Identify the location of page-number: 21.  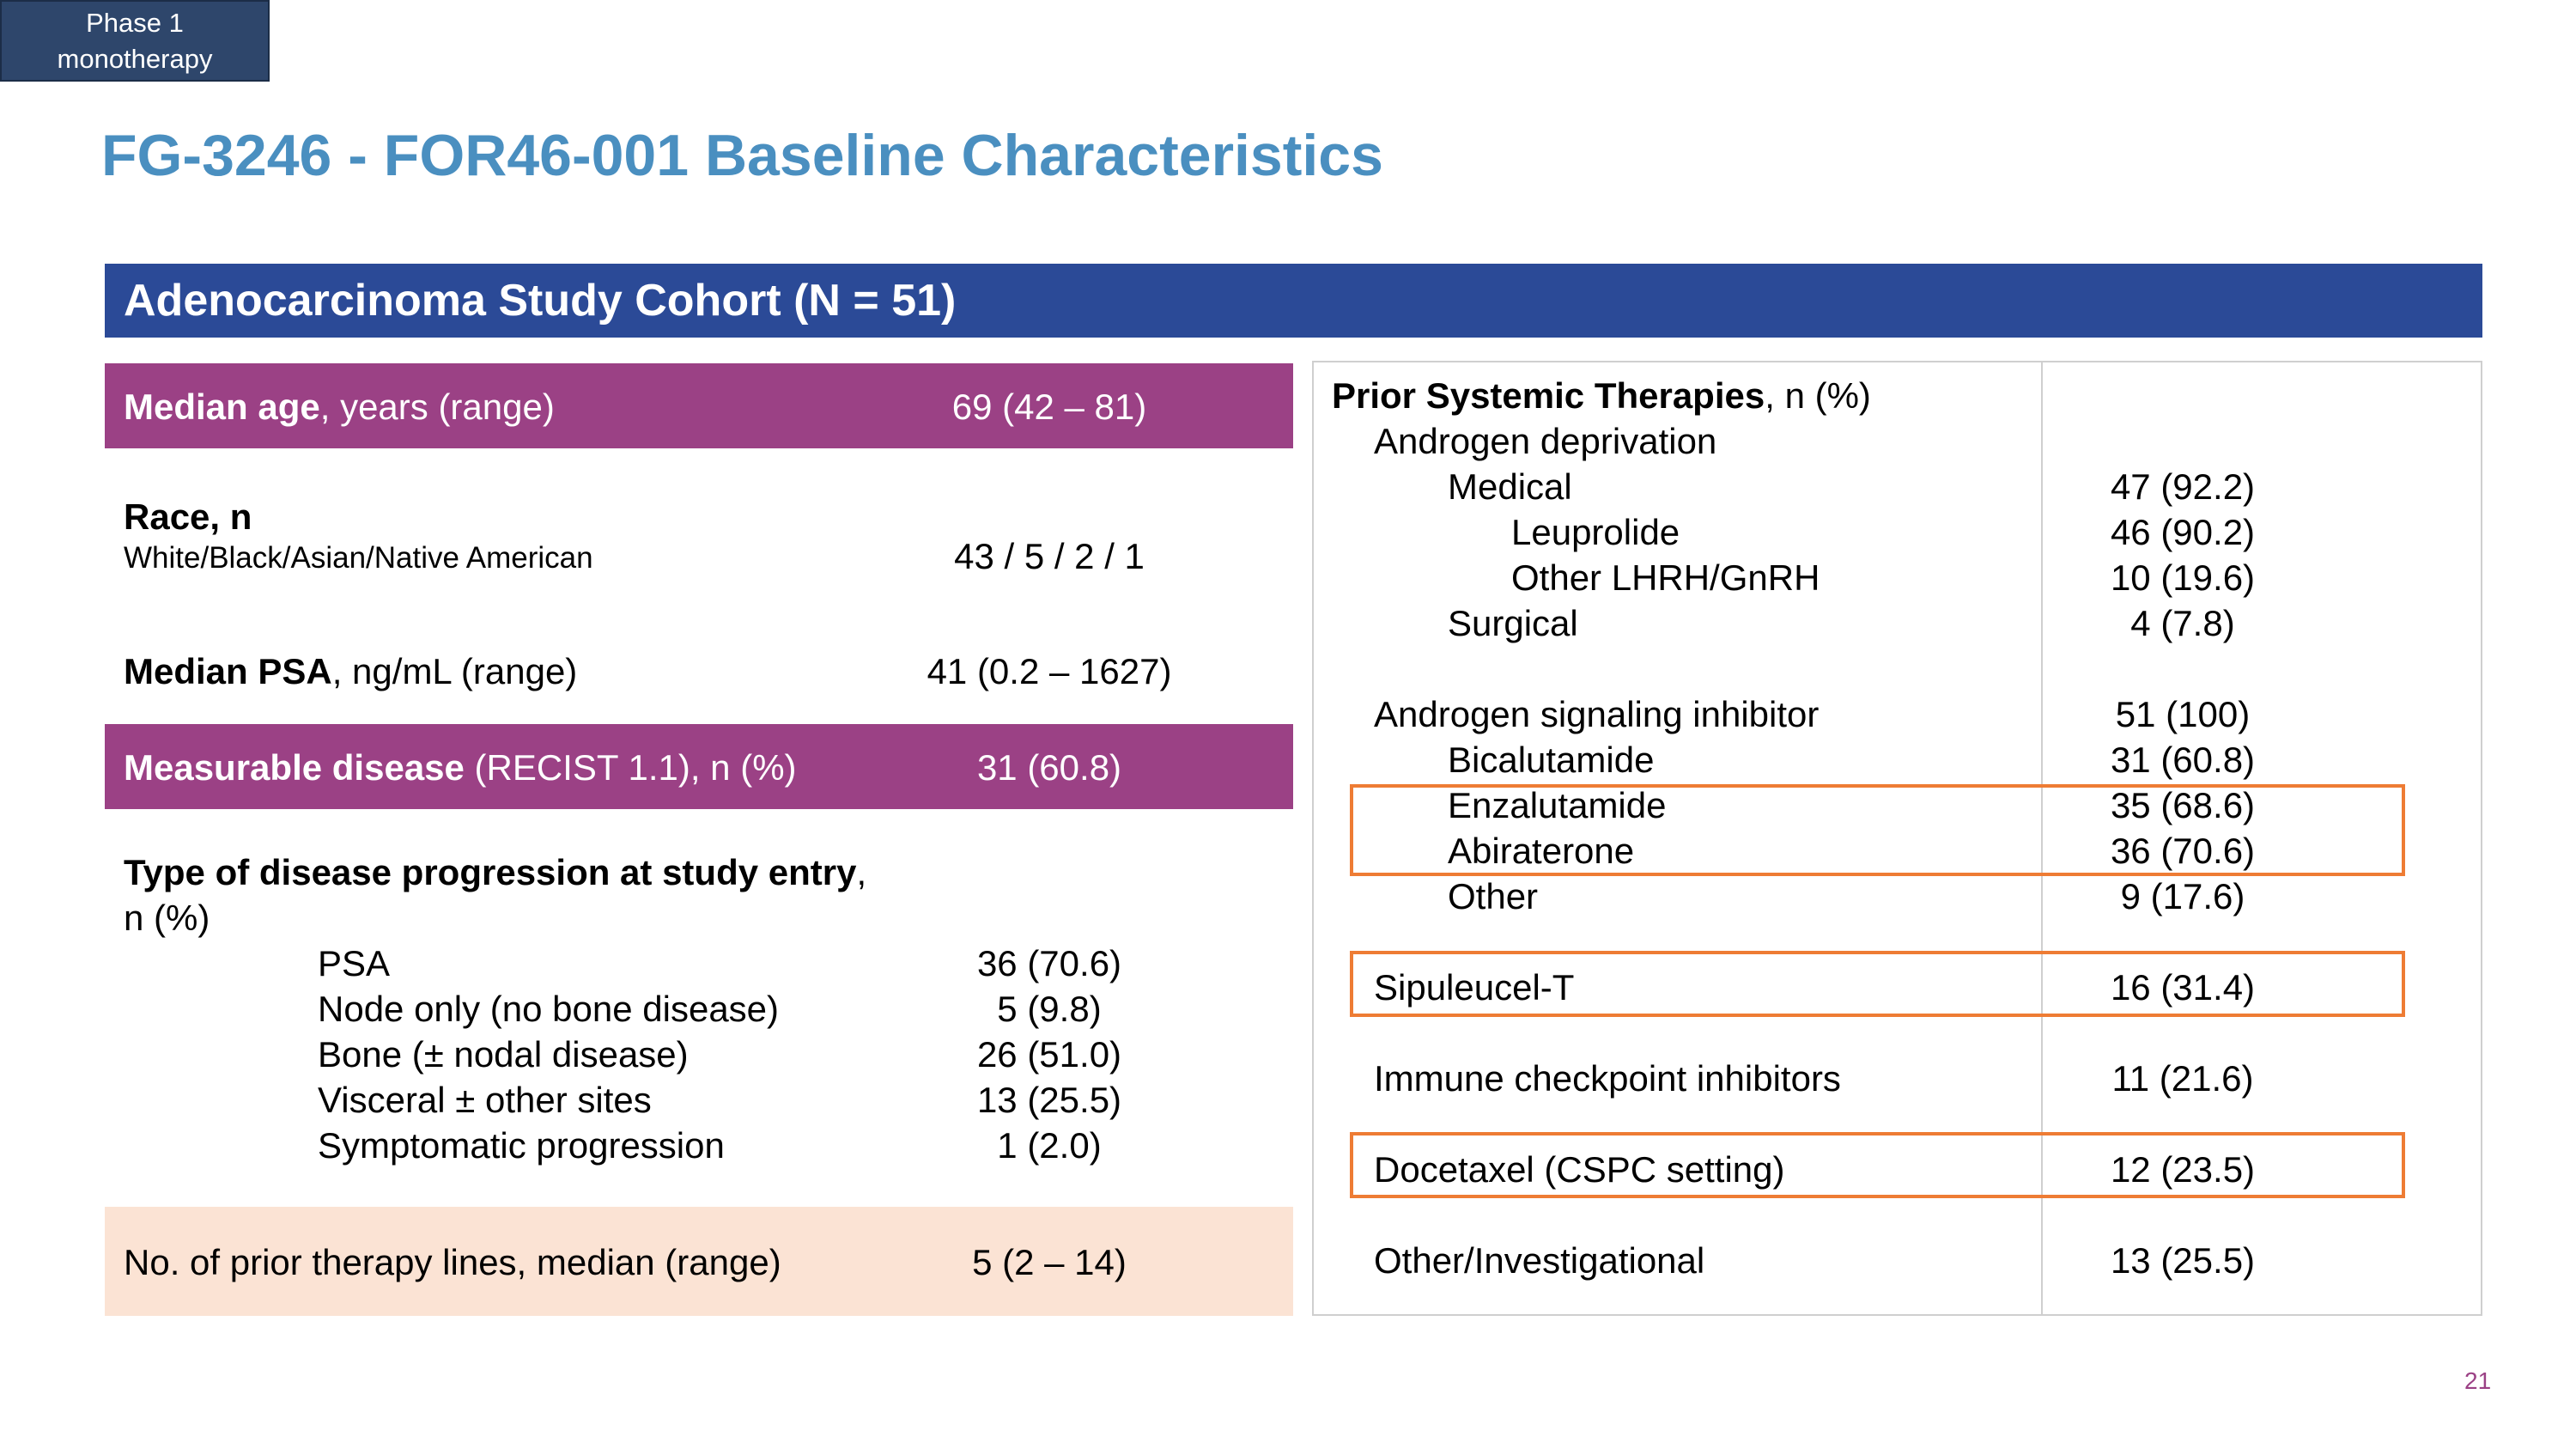
(2478, 1380).